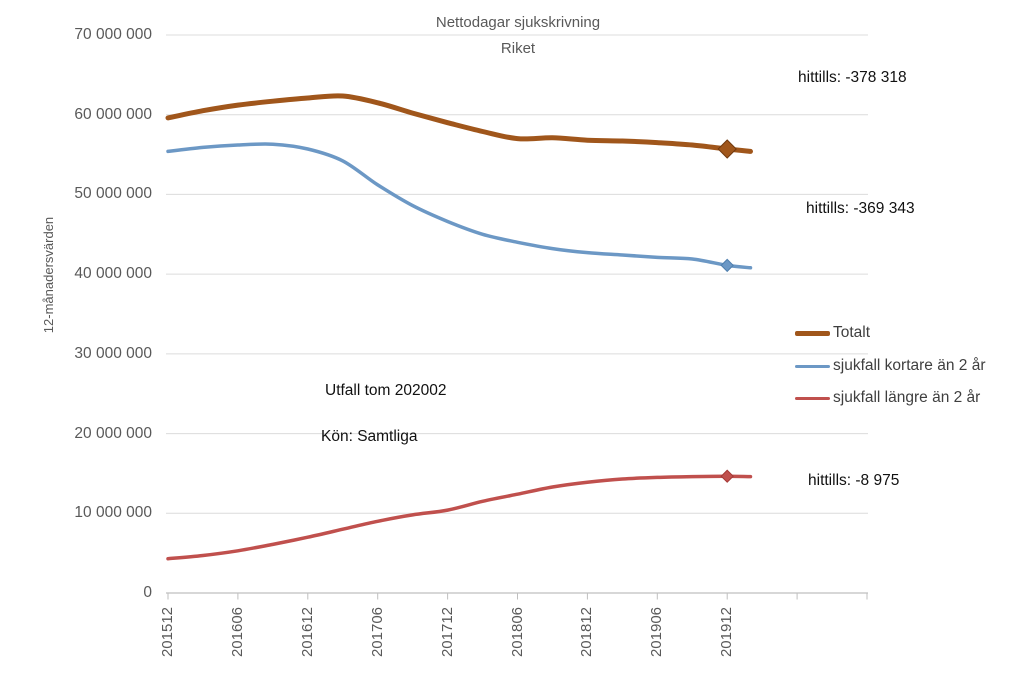  I want to click on series-line-langre, so click(459, 517).